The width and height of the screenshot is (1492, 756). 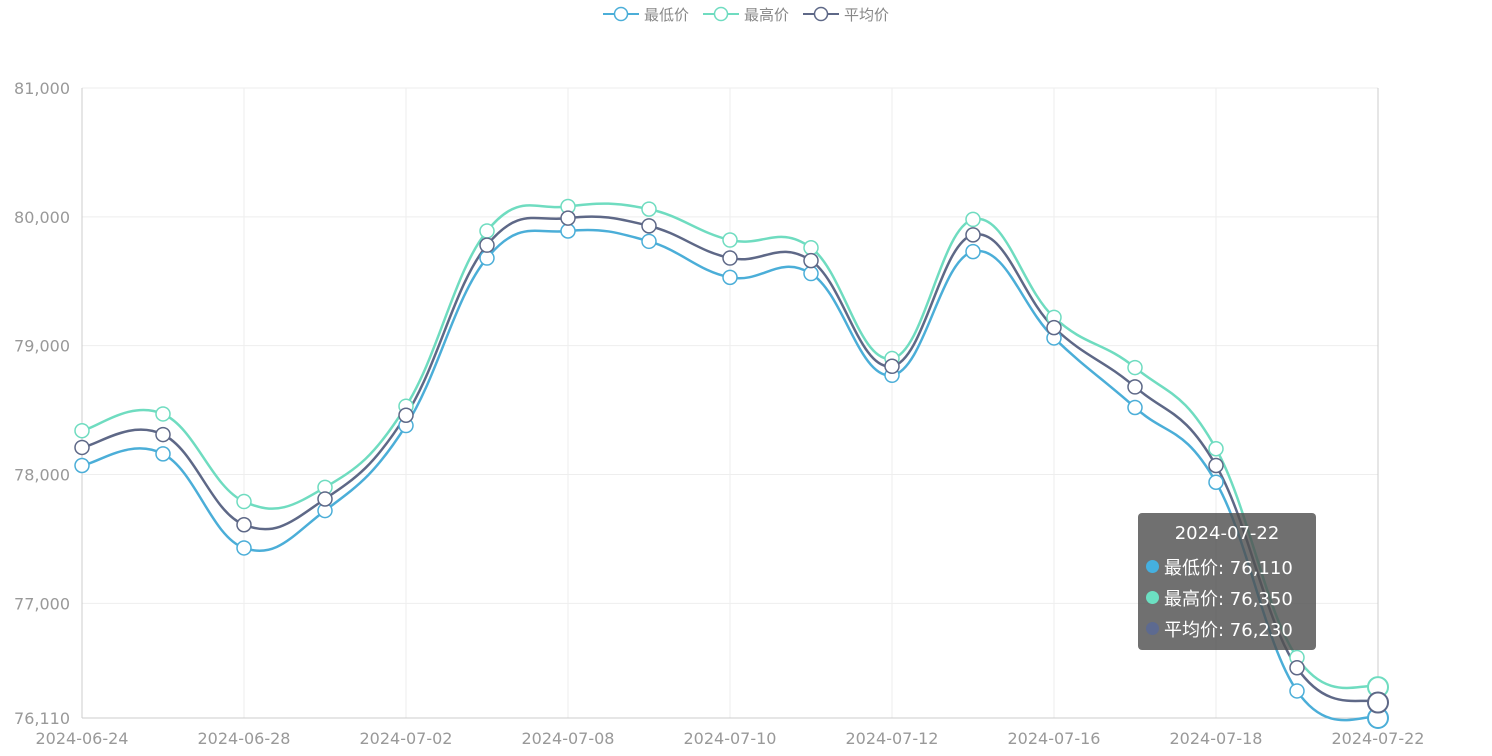 I want to click on tooltip-row-low: 最低价: 76,110, so click(x=1231, y=566).